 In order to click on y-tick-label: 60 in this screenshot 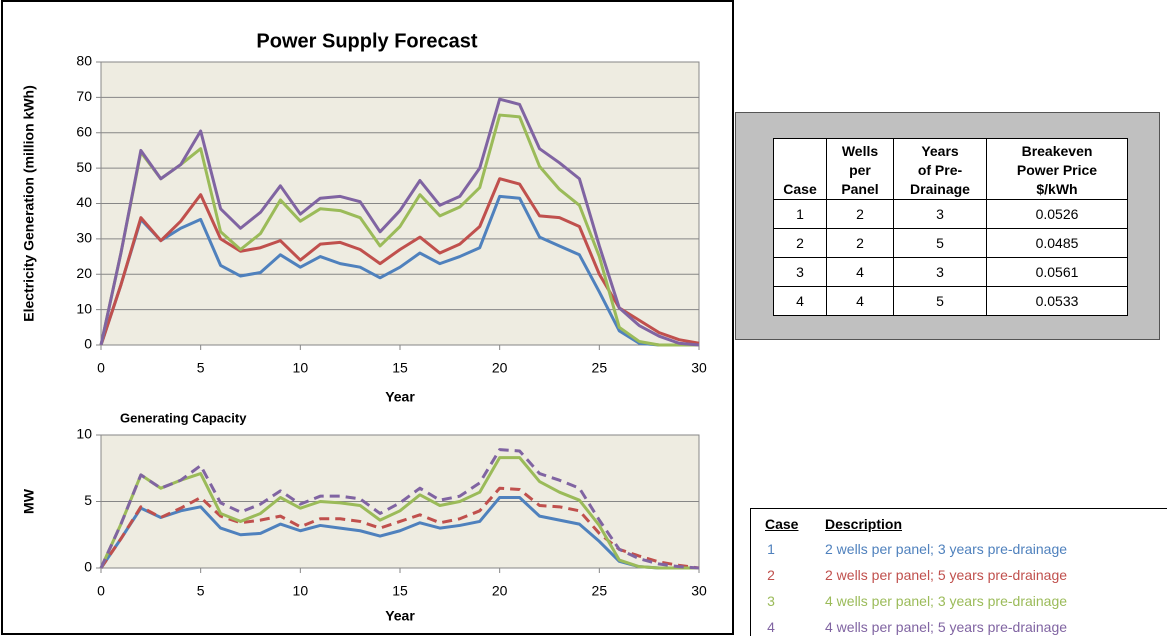, I will do `click(84, 131)`.